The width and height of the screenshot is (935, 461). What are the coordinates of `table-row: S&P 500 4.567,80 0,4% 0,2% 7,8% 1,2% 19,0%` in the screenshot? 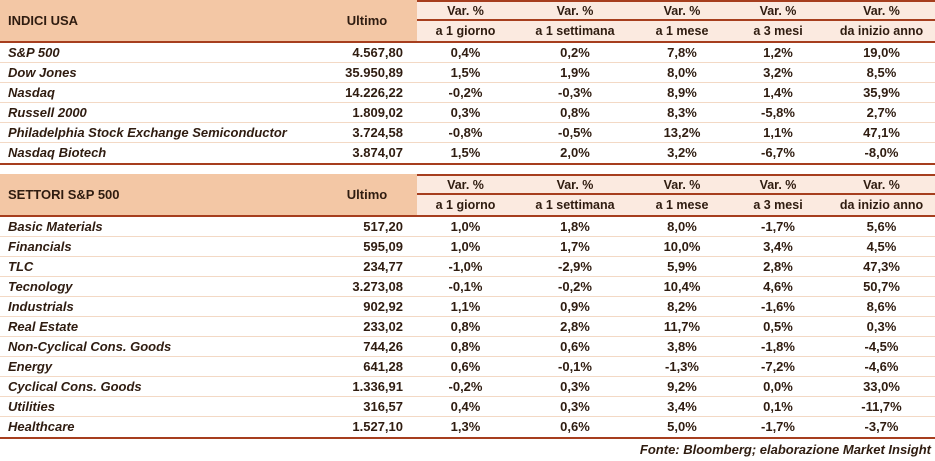 It's located at (467, 53).